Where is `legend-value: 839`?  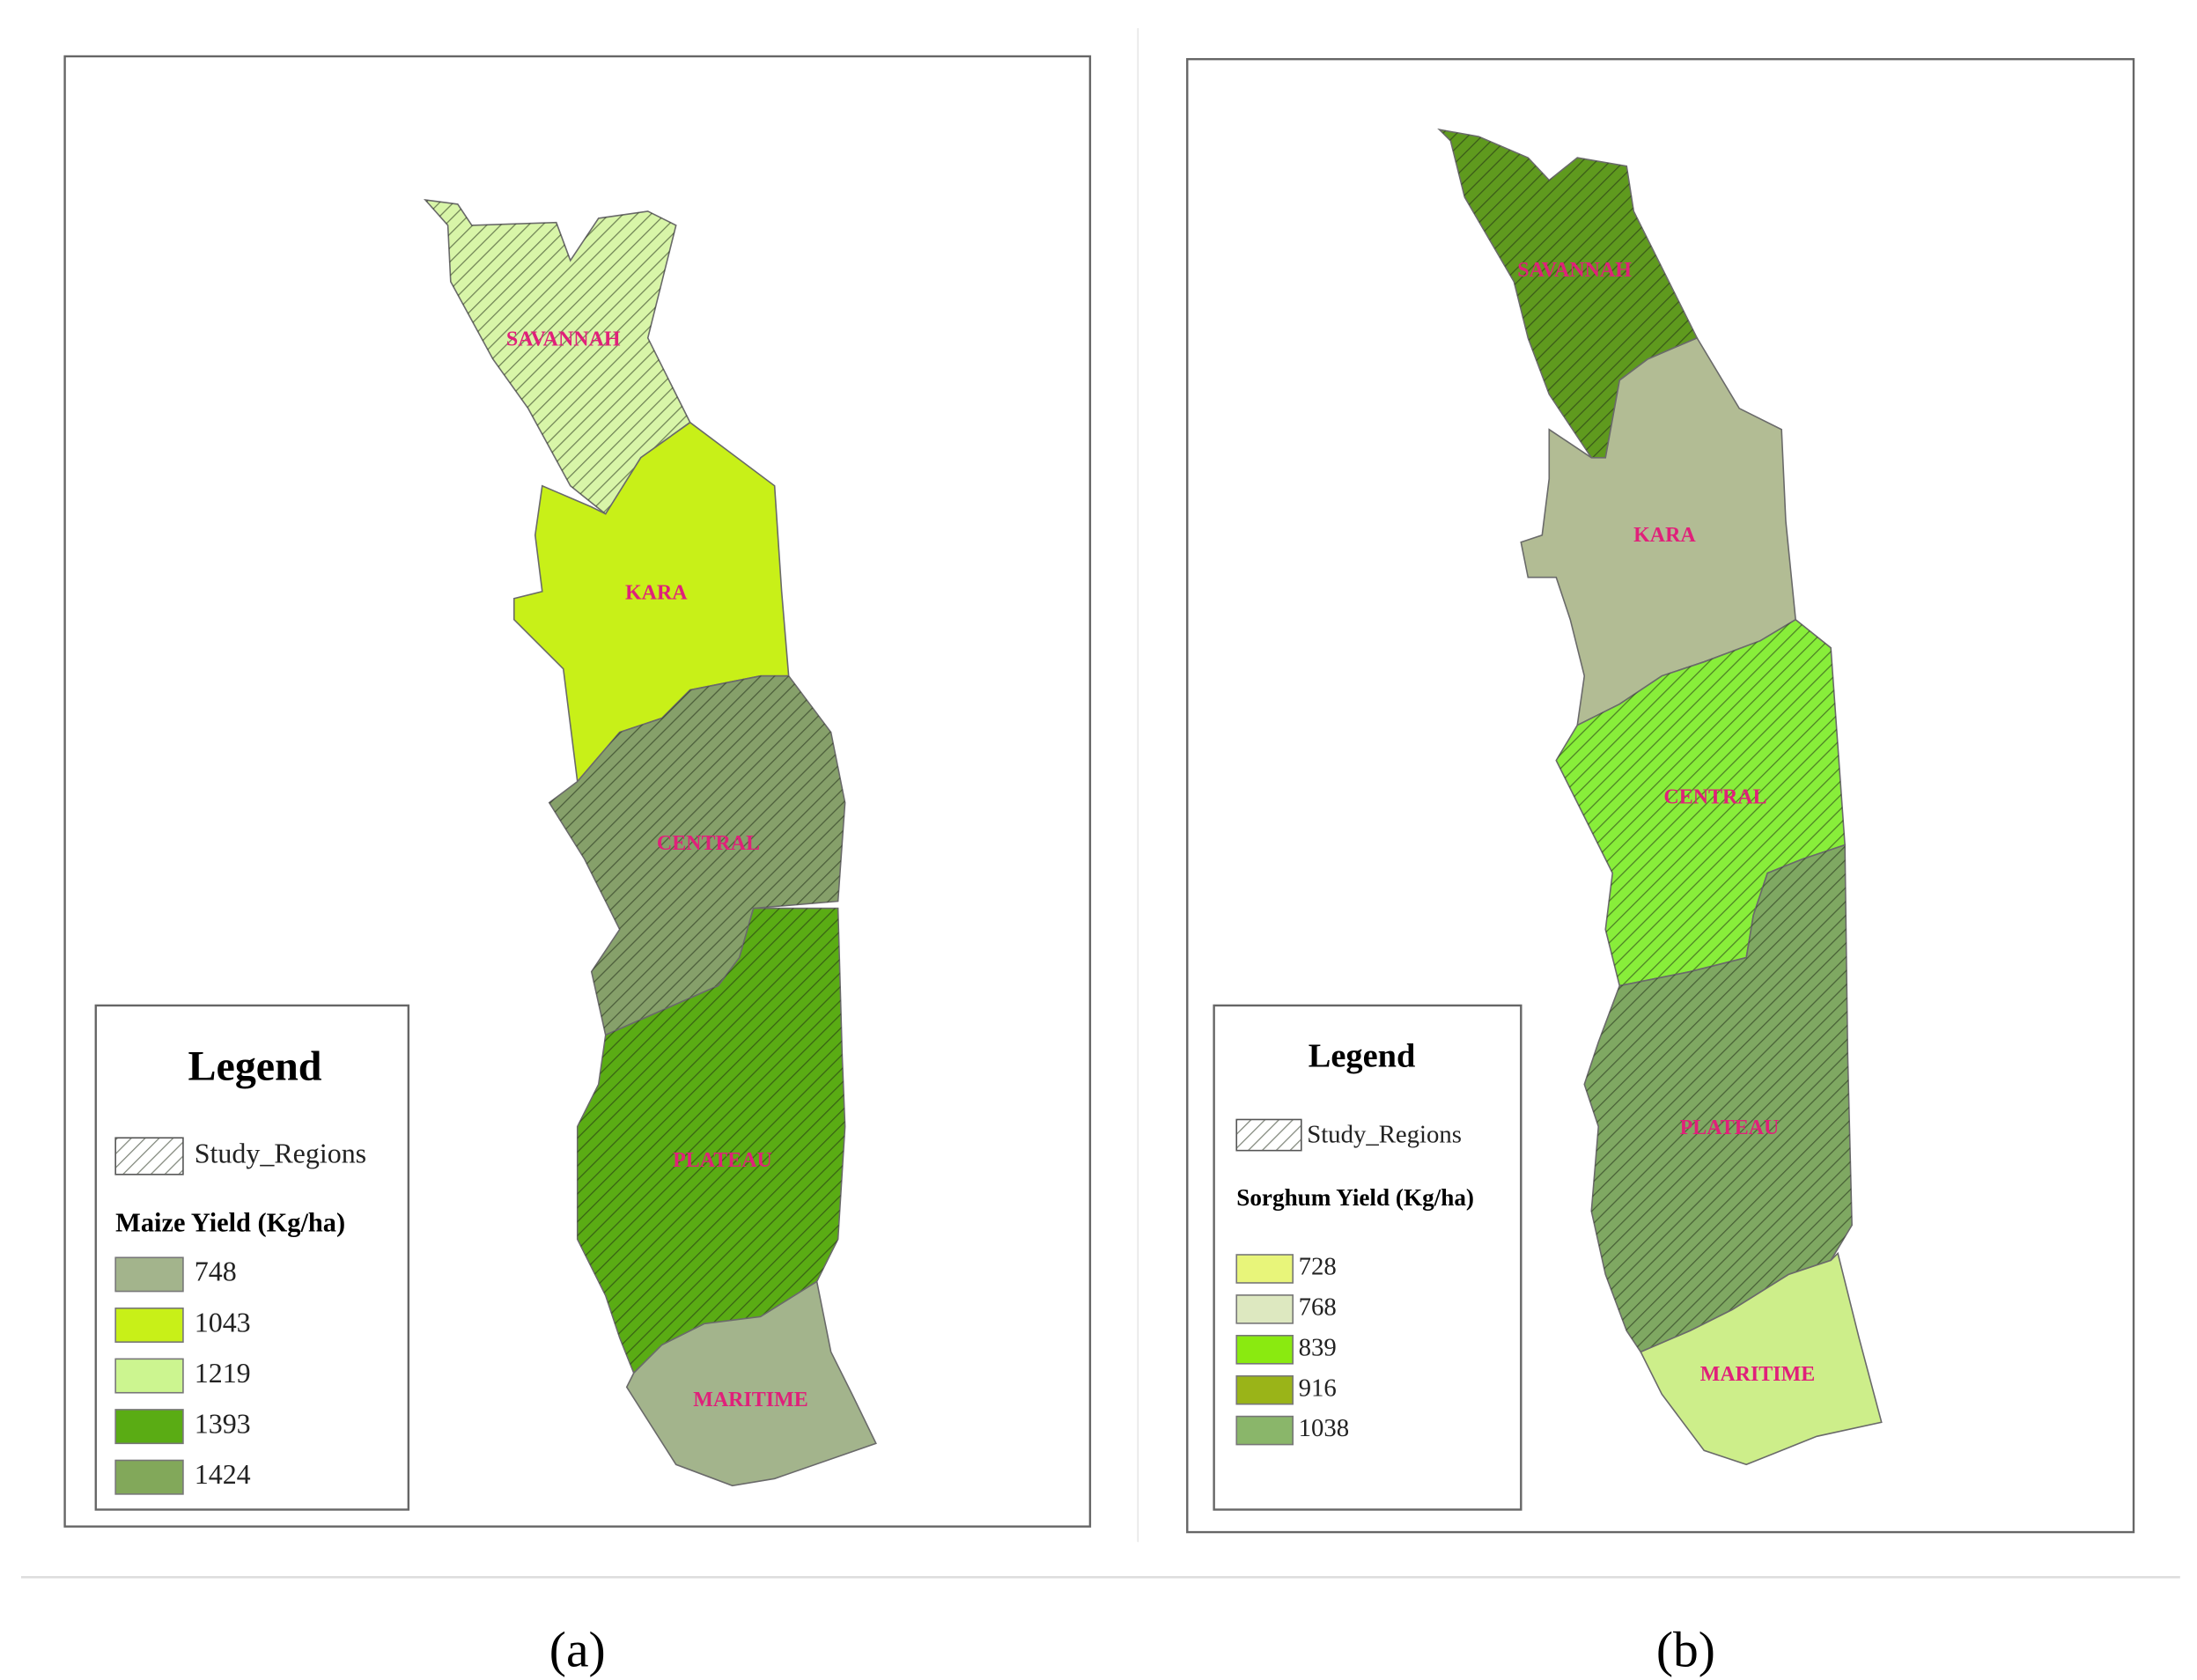 legend-value: 839 is located at coordinates (1318, 1347).